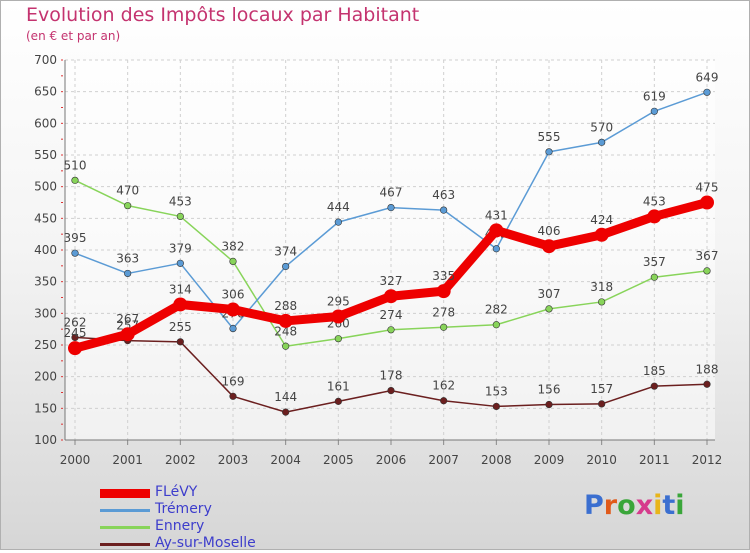  I want to click on proxiti-logo: Proxiti, so click(634, 505).